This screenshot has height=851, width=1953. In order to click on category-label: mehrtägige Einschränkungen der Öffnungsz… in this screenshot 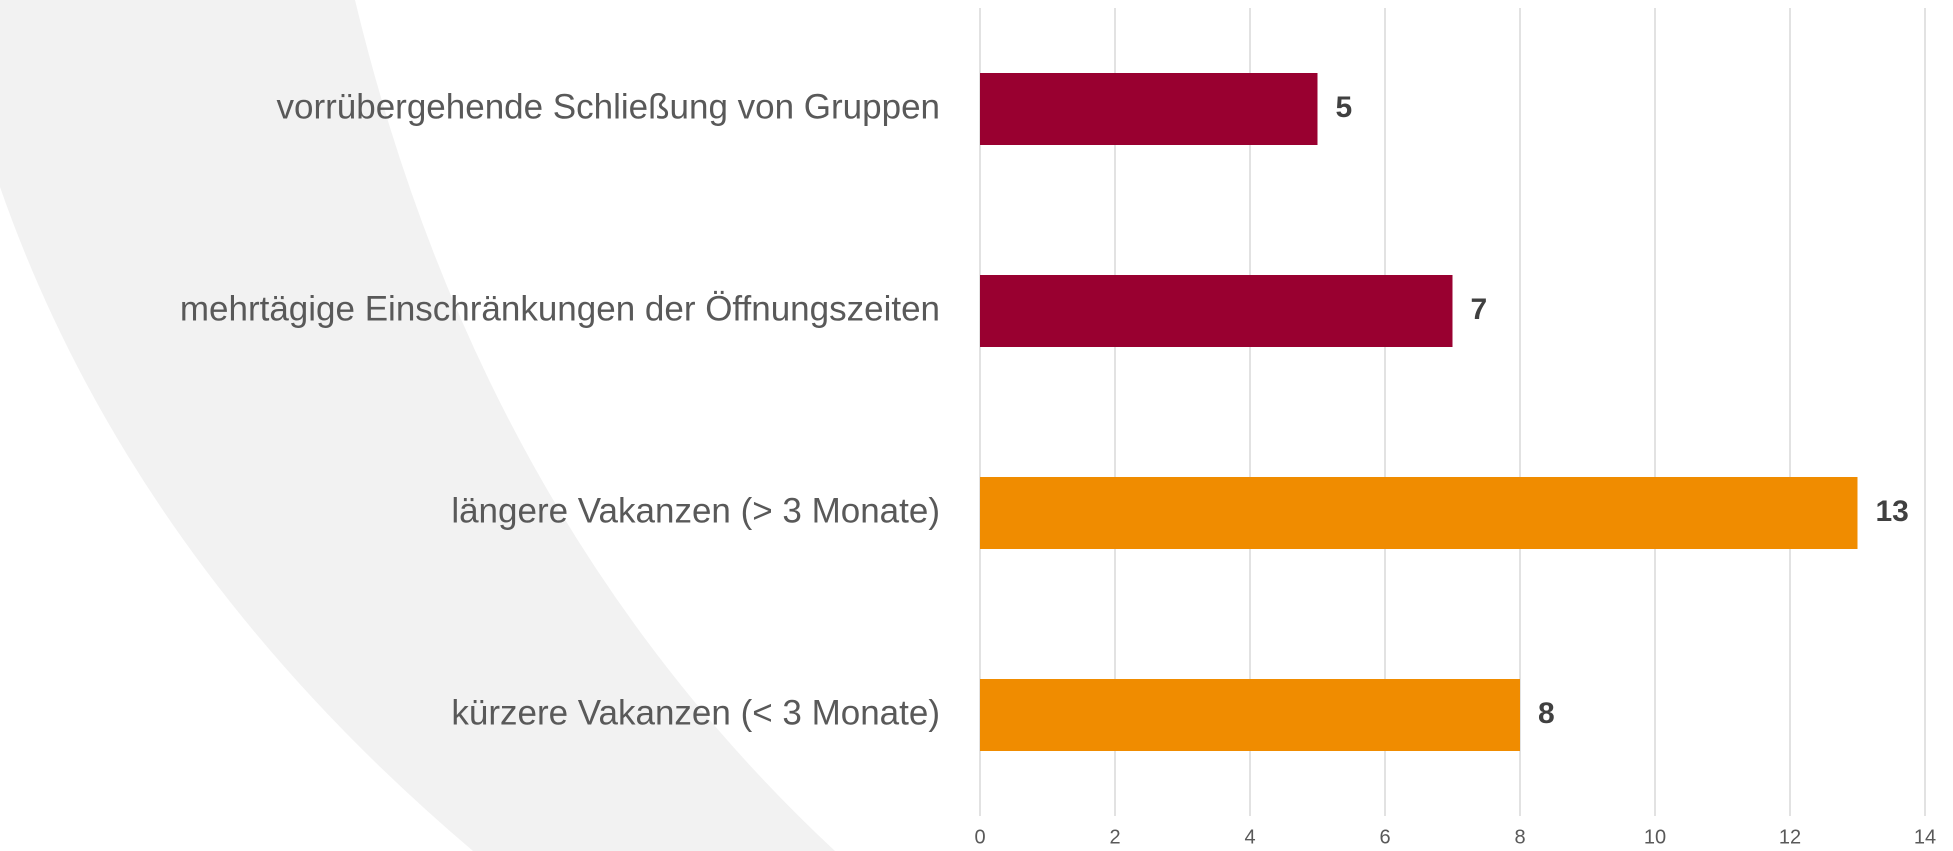, I will do `click(560, 308)`.